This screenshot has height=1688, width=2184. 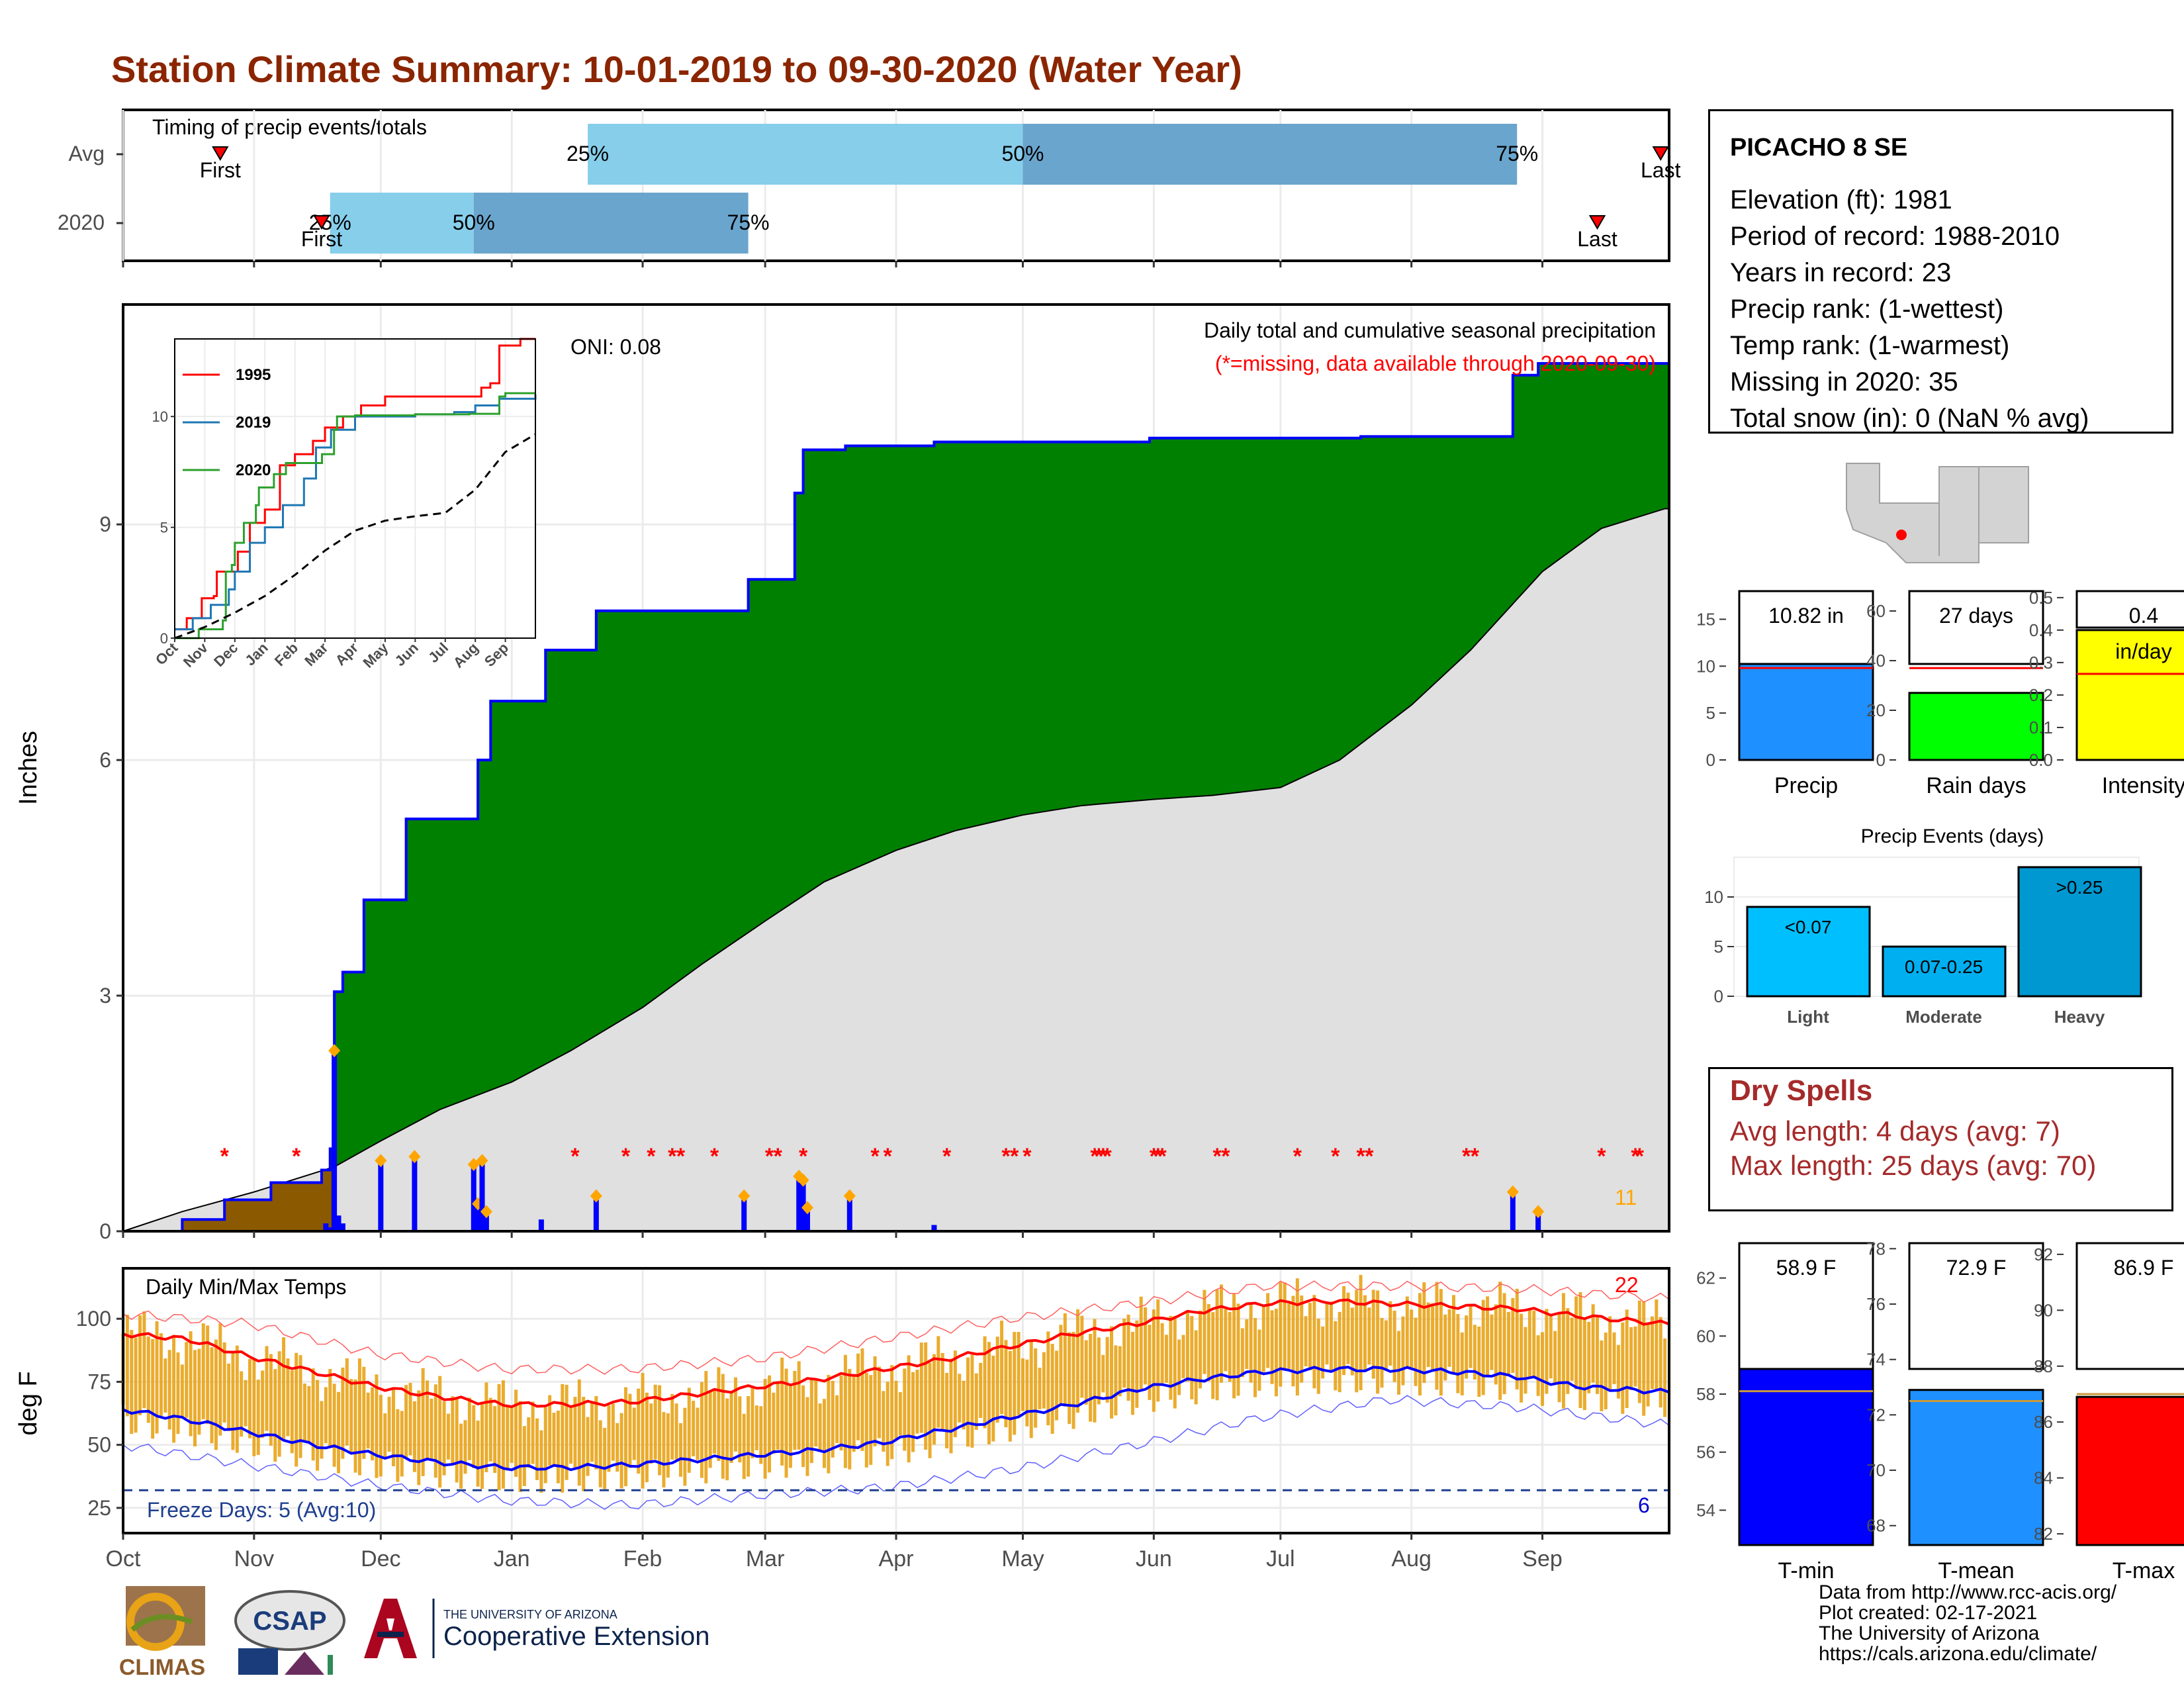 What do you see at coordinates (105, 1231) in the screenshot?
I see `precip-ytick-label-0: 0` at bounding box center [105, 1231].